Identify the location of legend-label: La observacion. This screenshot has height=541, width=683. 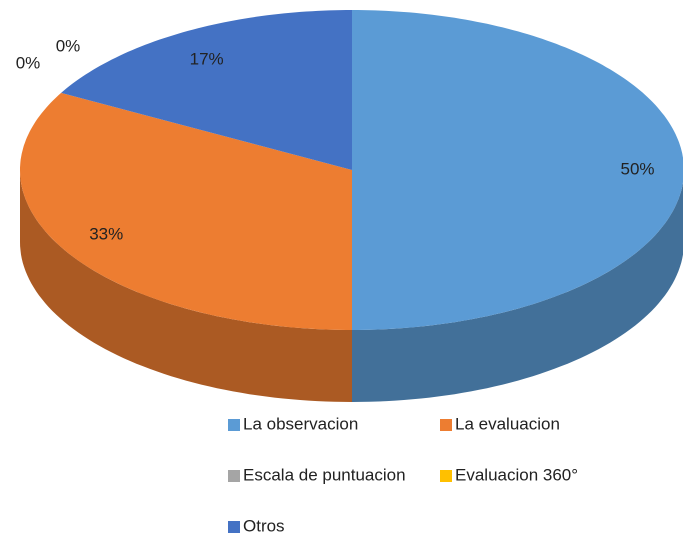
(300, 423).